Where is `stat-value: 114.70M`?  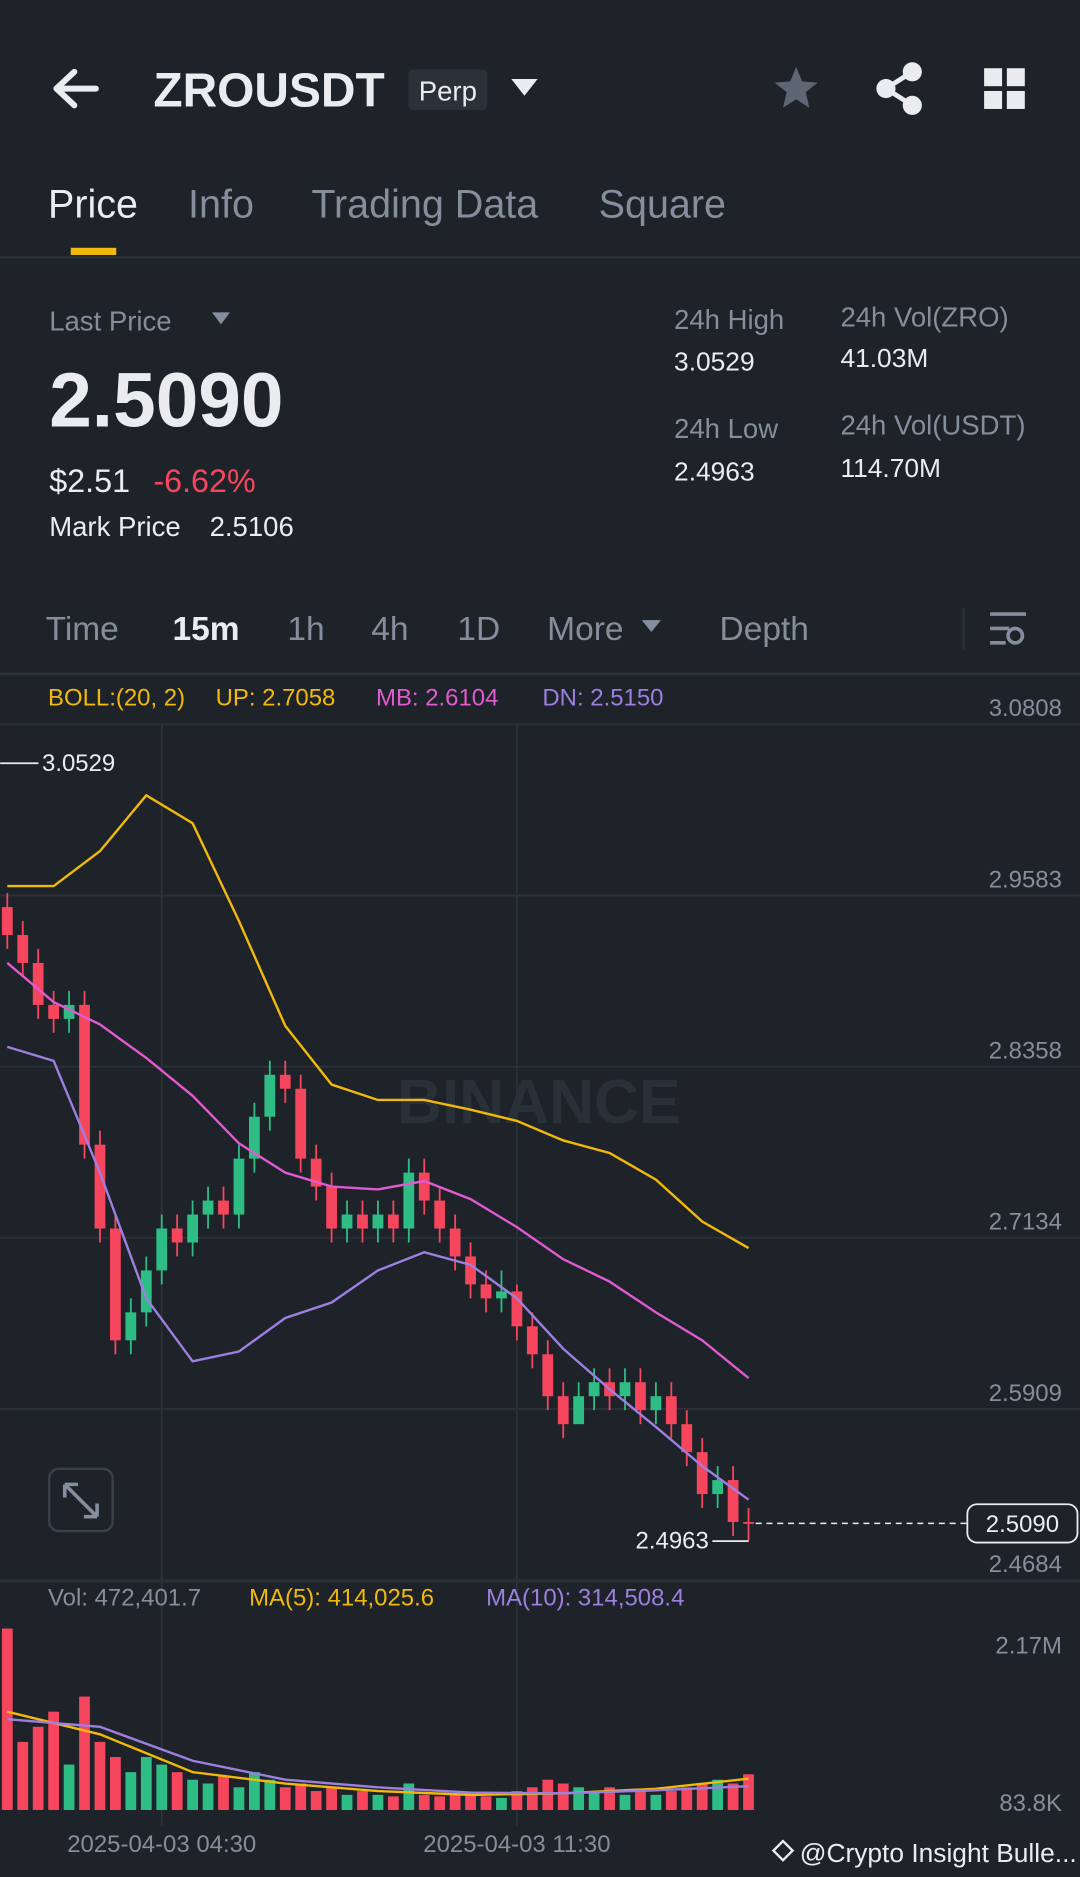
stat-value: 114.70M is located at coordinates (890, 468).